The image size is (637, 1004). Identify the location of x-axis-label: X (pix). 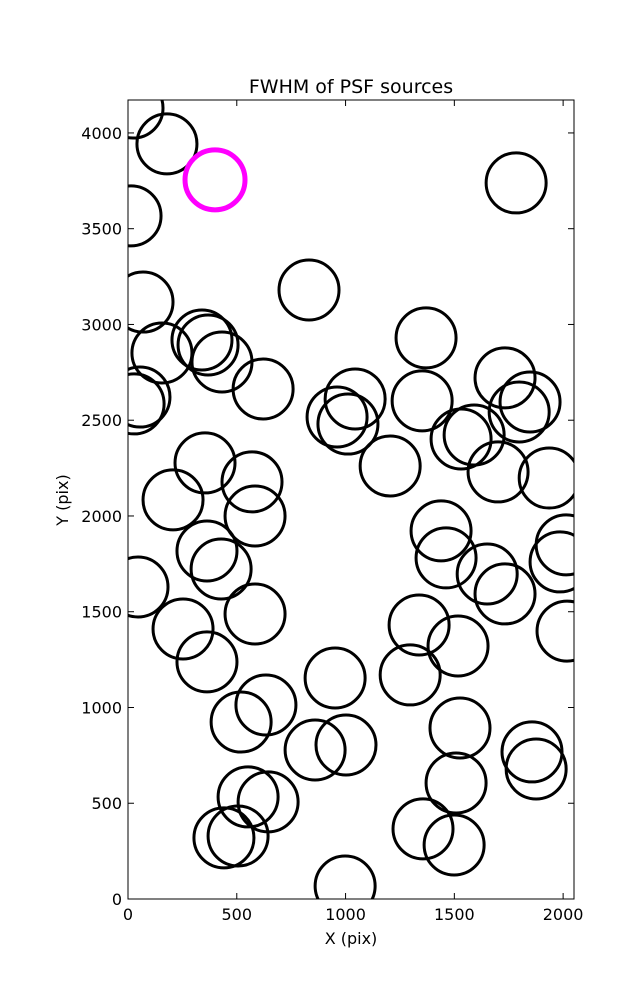
(351, 938).